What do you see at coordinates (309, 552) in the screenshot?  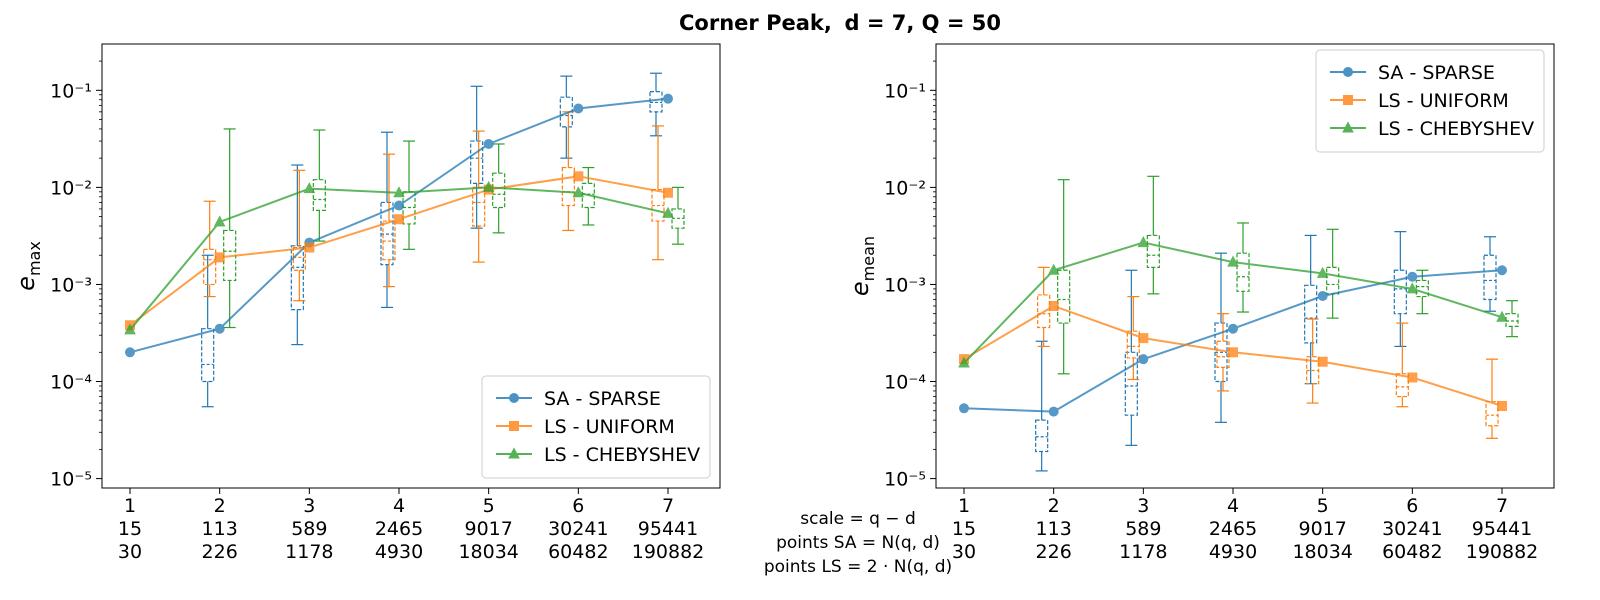 I see `x-tick-label: 1178` at bounding box center [309, 552].